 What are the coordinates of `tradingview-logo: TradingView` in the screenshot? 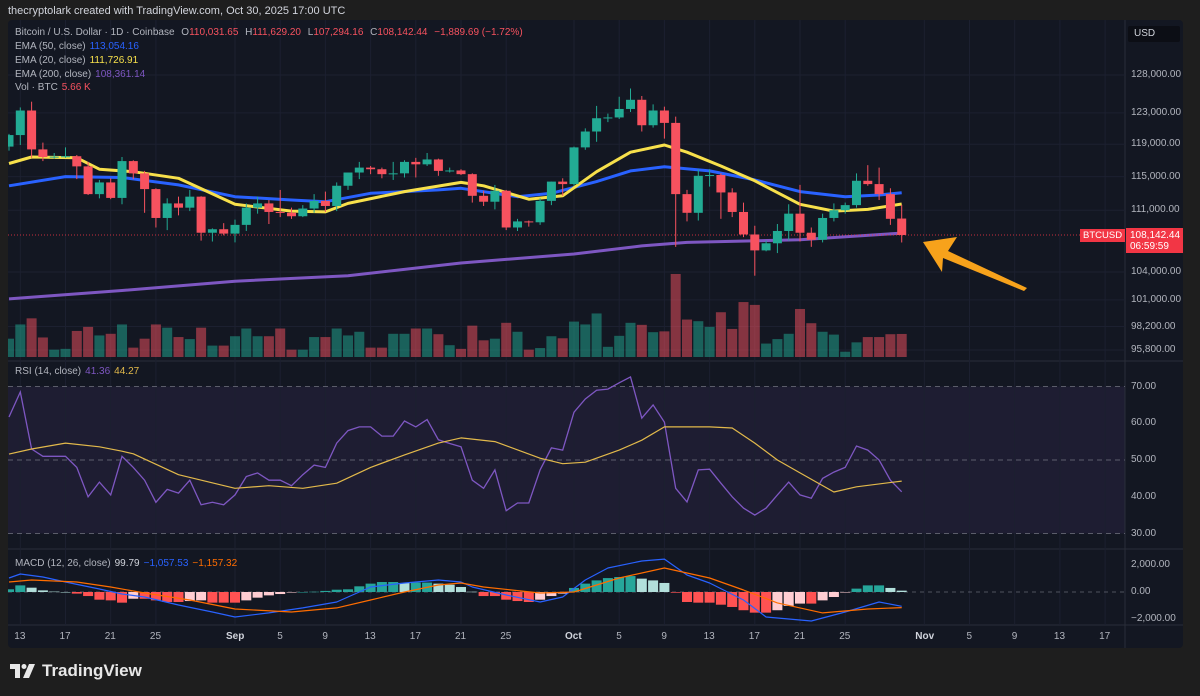 It's located at (76, 671).